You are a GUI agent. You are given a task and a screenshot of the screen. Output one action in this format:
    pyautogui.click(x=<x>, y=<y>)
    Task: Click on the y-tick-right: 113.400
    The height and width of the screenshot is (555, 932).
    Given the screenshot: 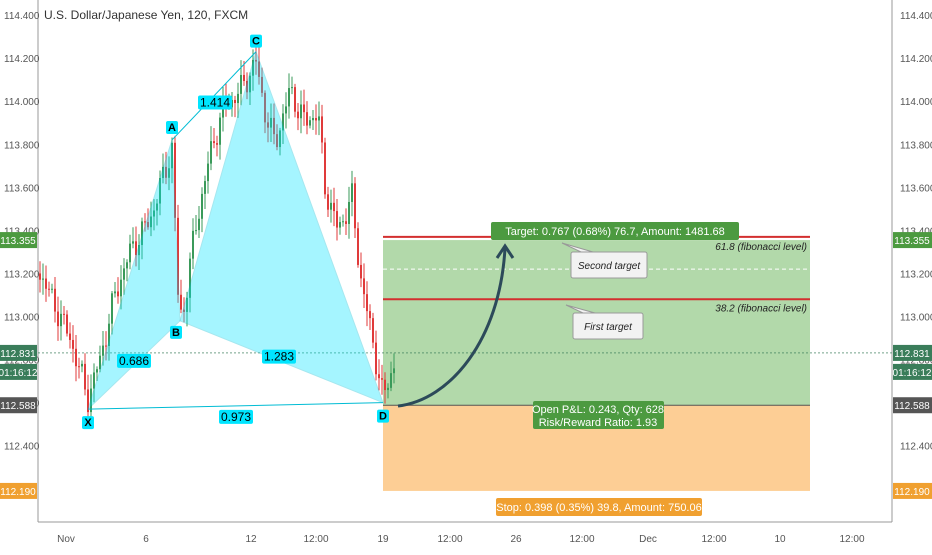 What is the action you would take?
    pyautogui.click(x=916, y=231)
    